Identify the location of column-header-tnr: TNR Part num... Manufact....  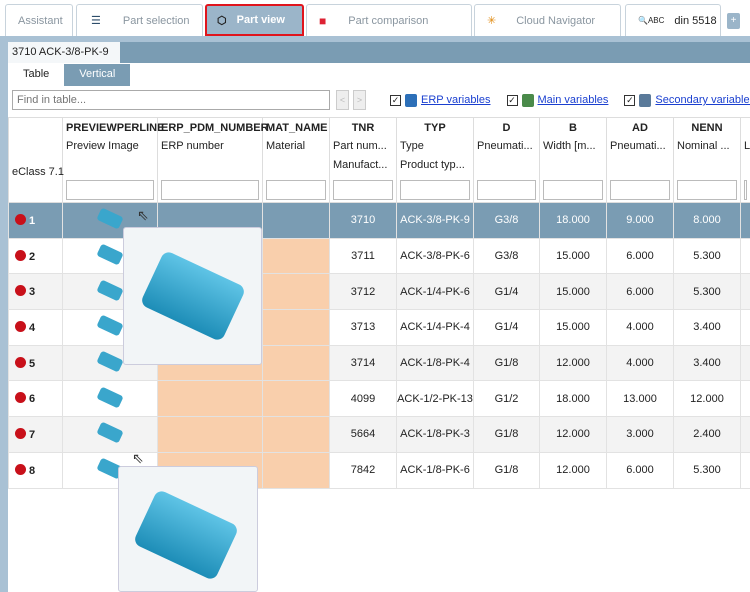
(363, 160).